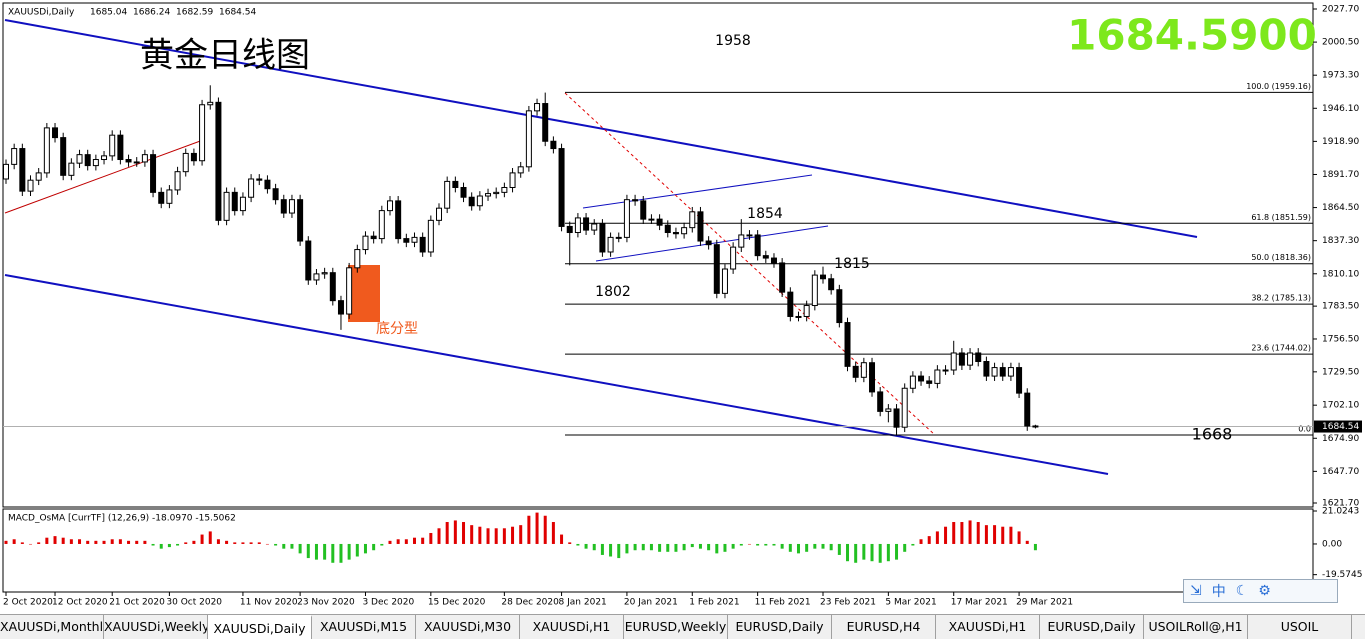 The width and height of the screenshot is (1365, 639). I want to click on tab: XAUUSDi,M15, so click(364, 627).